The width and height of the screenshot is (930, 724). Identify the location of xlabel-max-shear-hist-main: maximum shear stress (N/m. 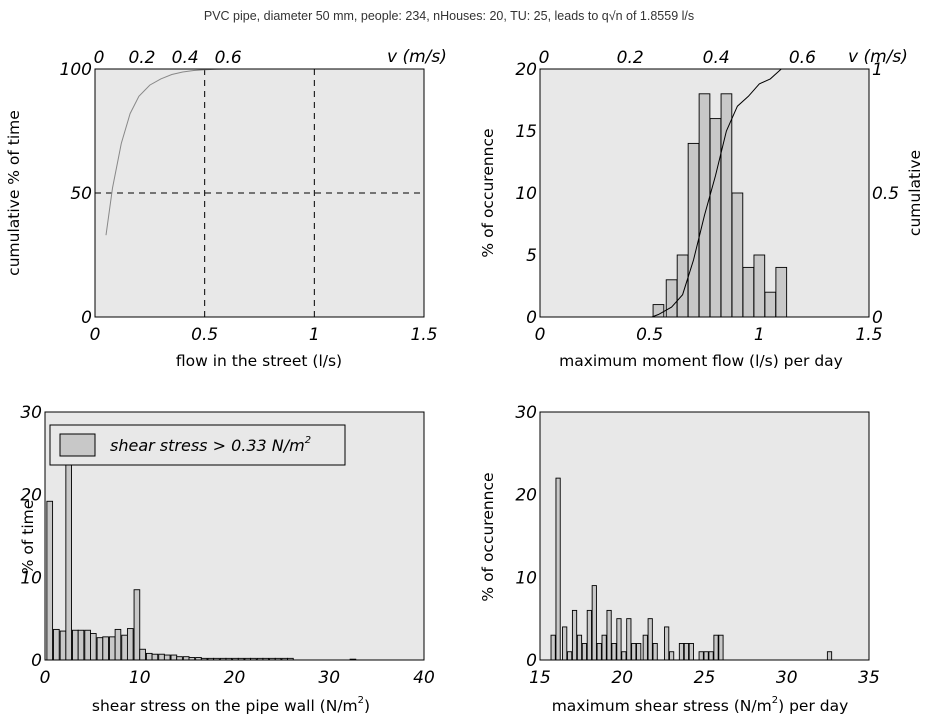
(662, 706).